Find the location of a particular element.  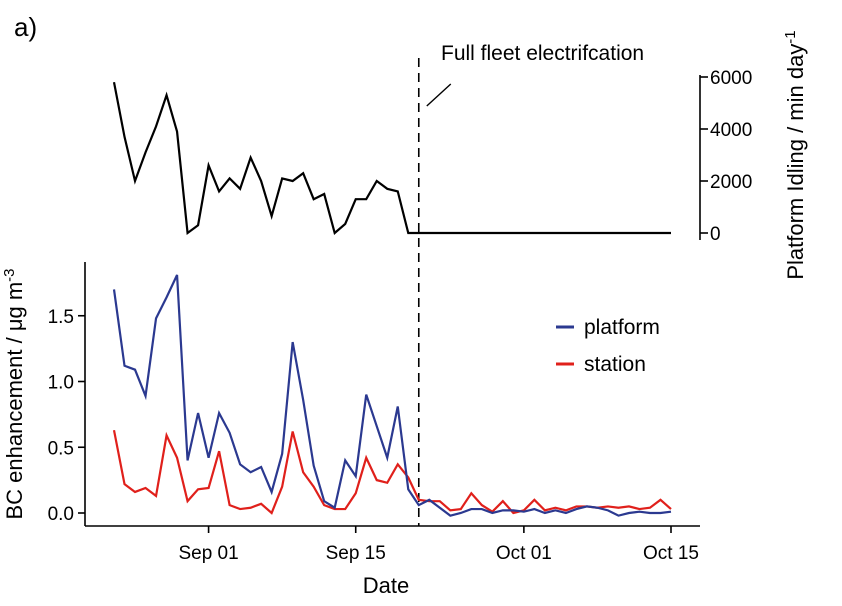

idling-y-tick-label: 0 is located at coordinates (715, 234).